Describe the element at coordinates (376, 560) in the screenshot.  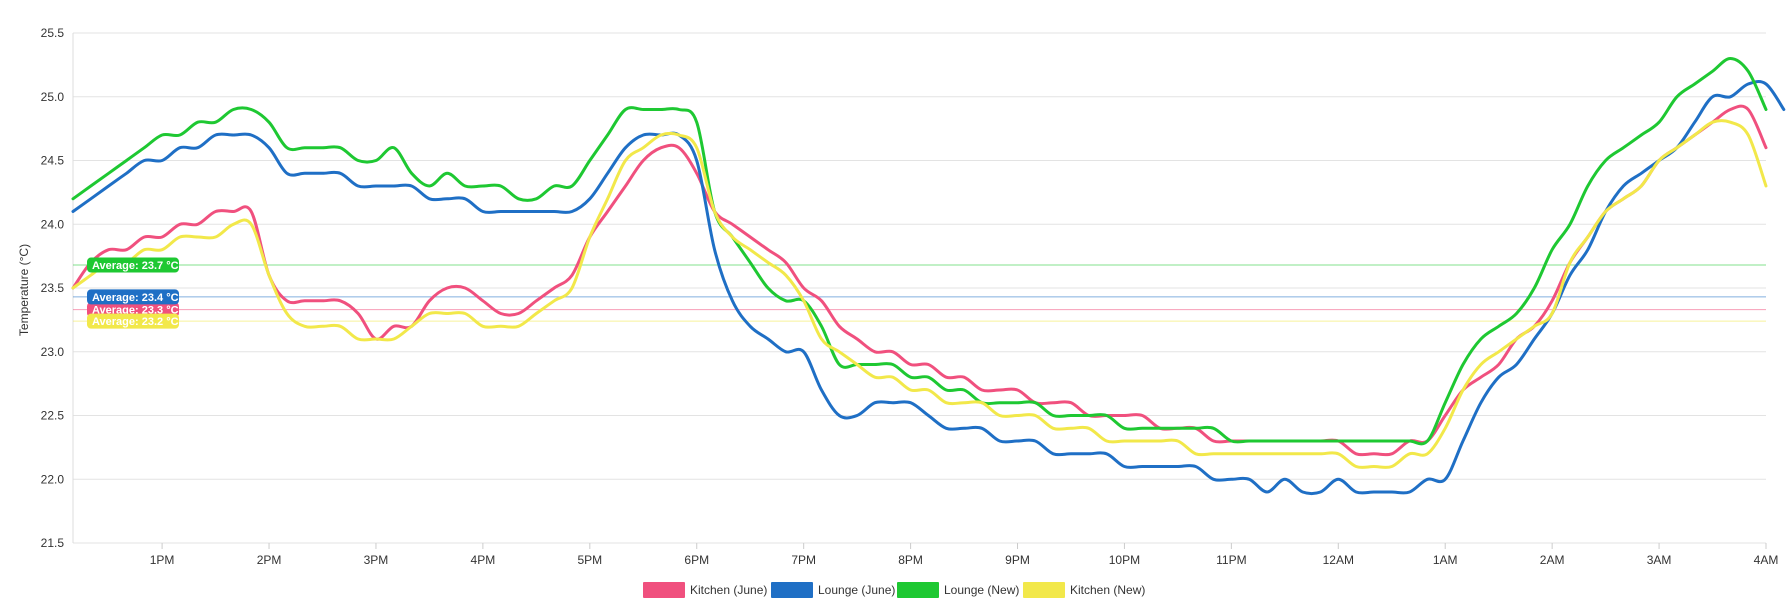
I see `x-tick-label: 3PM` at that location.